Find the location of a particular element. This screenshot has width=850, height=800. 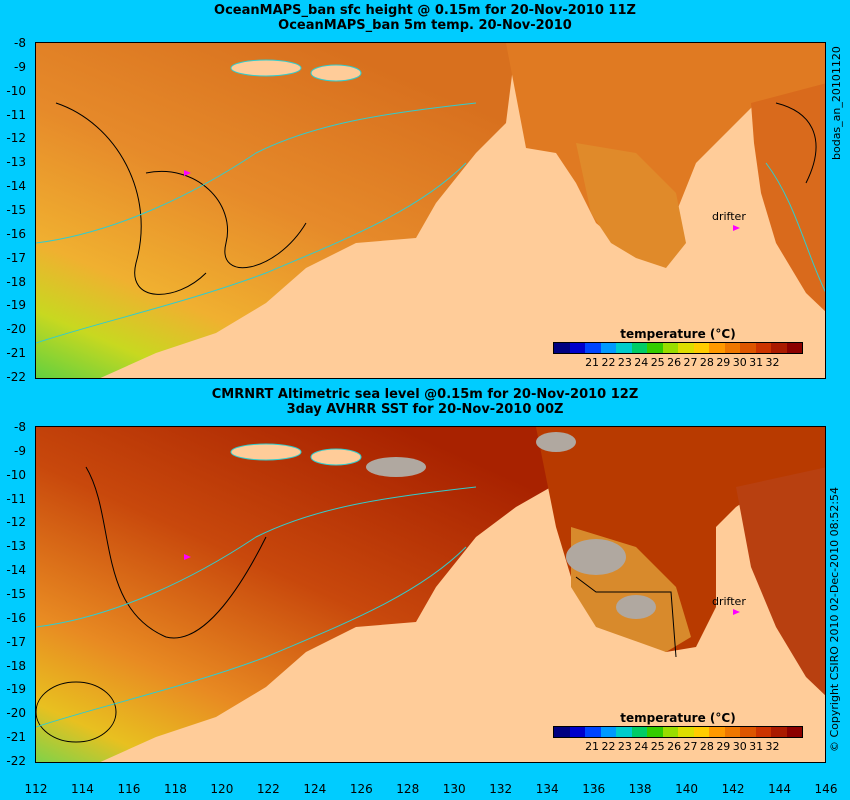

panel2-y-tick-label: -13 is located at coordinates (16, 546).